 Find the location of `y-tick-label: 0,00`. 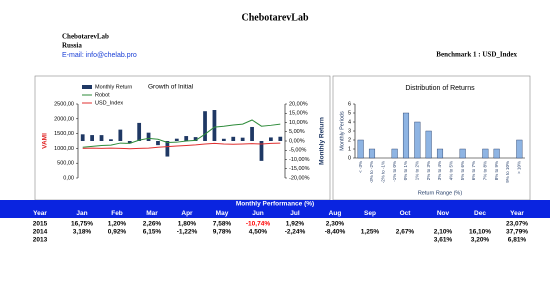

y-tick-label: 0,00 is located at coordinates (68, 178).